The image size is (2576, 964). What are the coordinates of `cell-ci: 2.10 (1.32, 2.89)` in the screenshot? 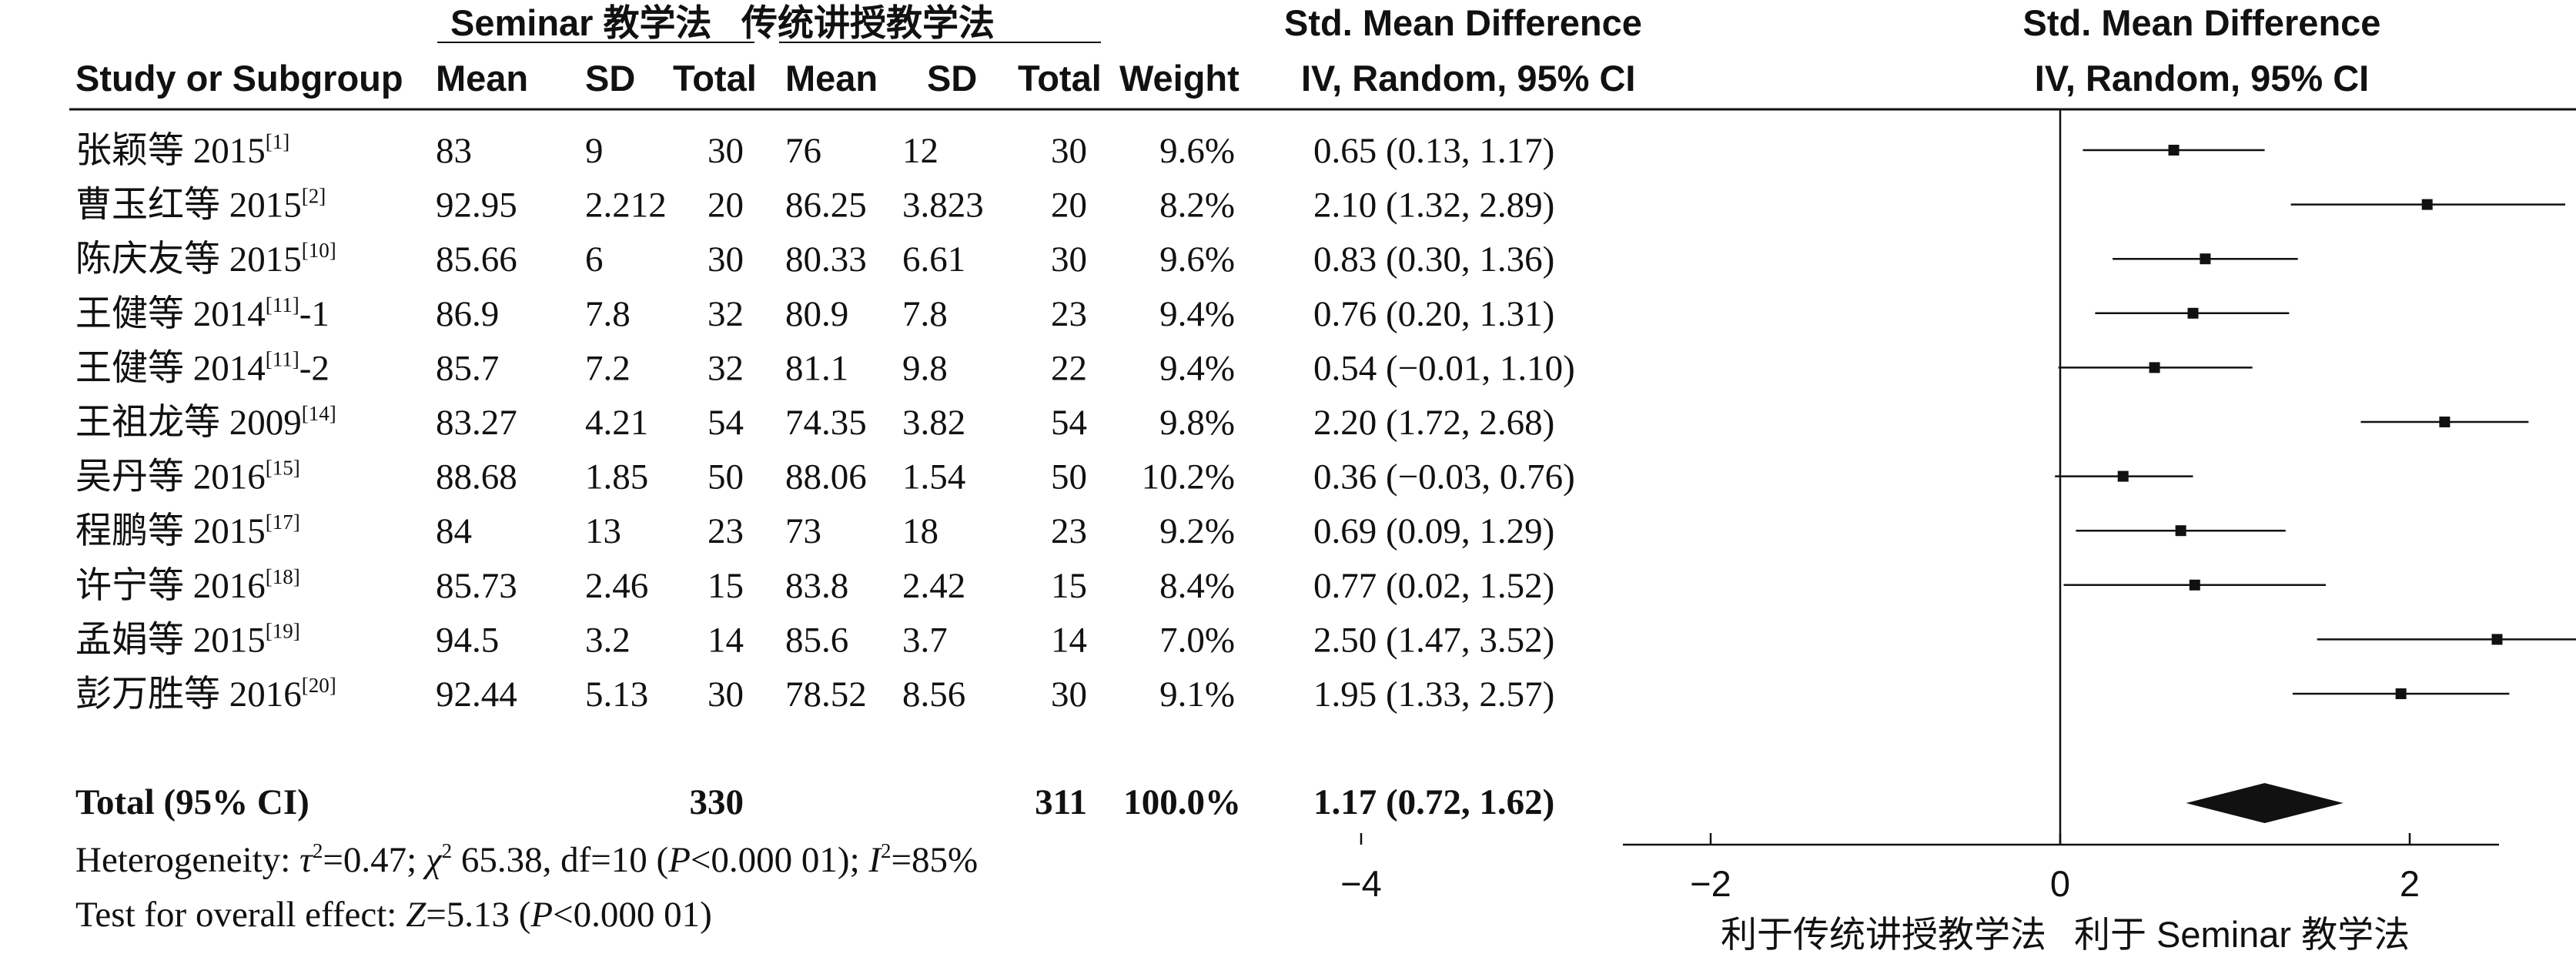 It's located at (1433, 206).